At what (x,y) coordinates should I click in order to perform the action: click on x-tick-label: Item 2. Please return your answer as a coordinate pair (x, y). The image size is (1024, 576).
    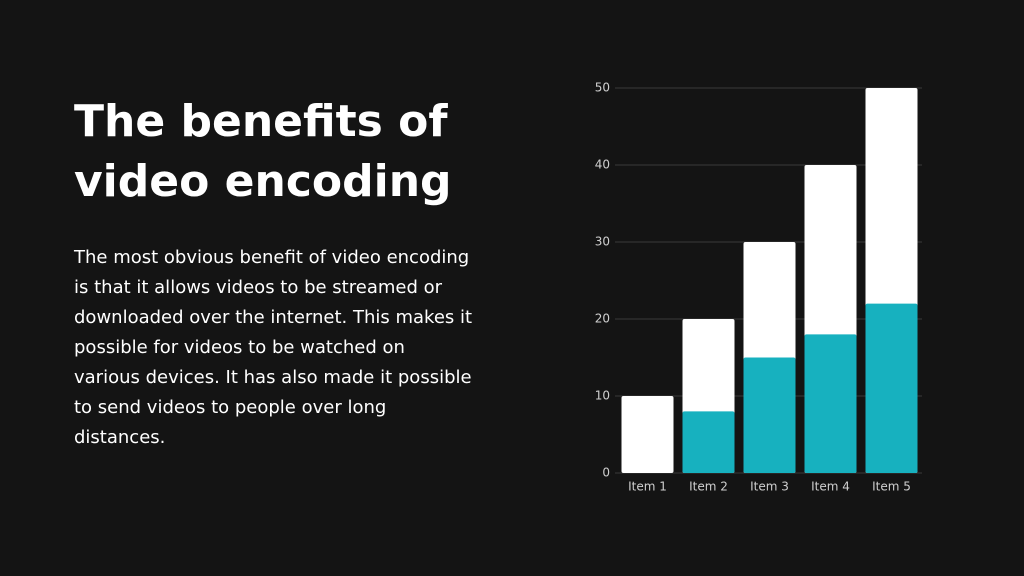
    Looking at the image, I should click on (708, 487).